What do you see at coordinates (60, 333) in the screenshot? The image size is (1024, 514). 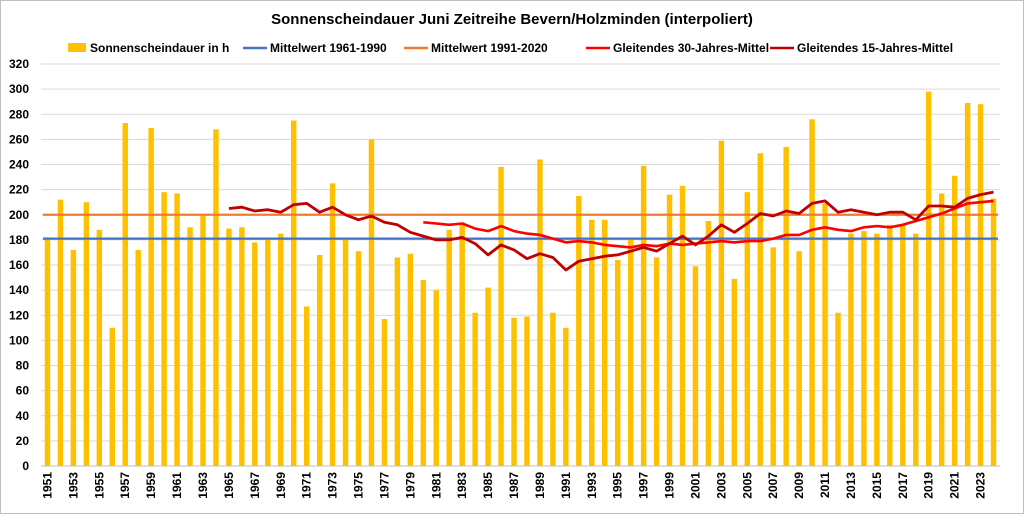 I see `bar-1952` at bounding box center [60, 333].